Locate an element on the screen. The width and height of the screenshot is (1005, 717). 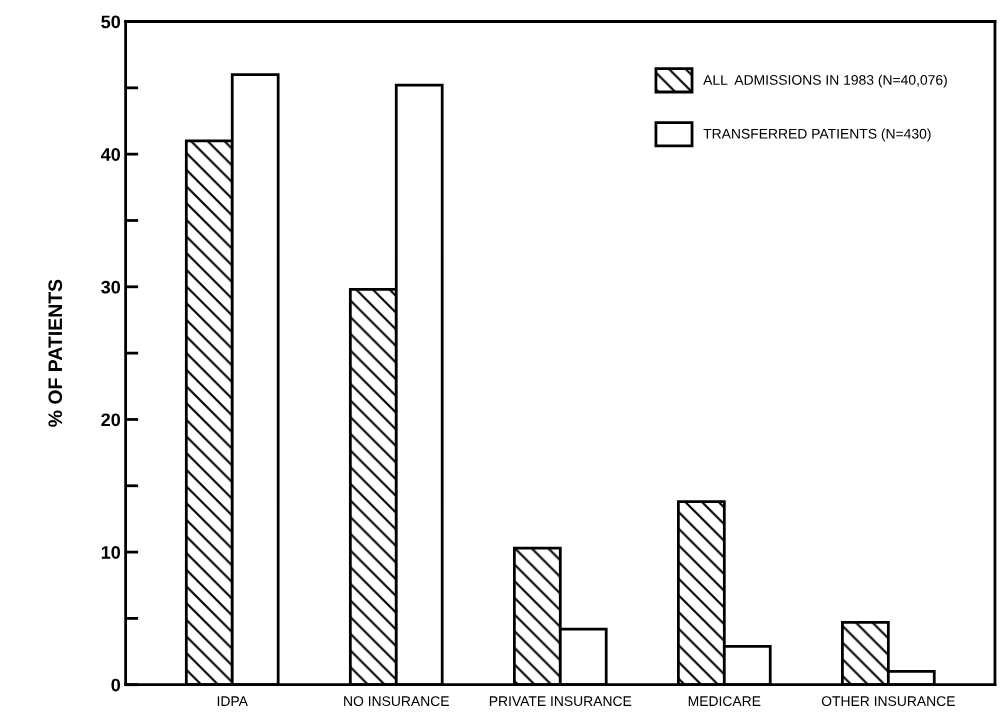
x-tick-label: MEDICARE is located at coordinates (724, 701).